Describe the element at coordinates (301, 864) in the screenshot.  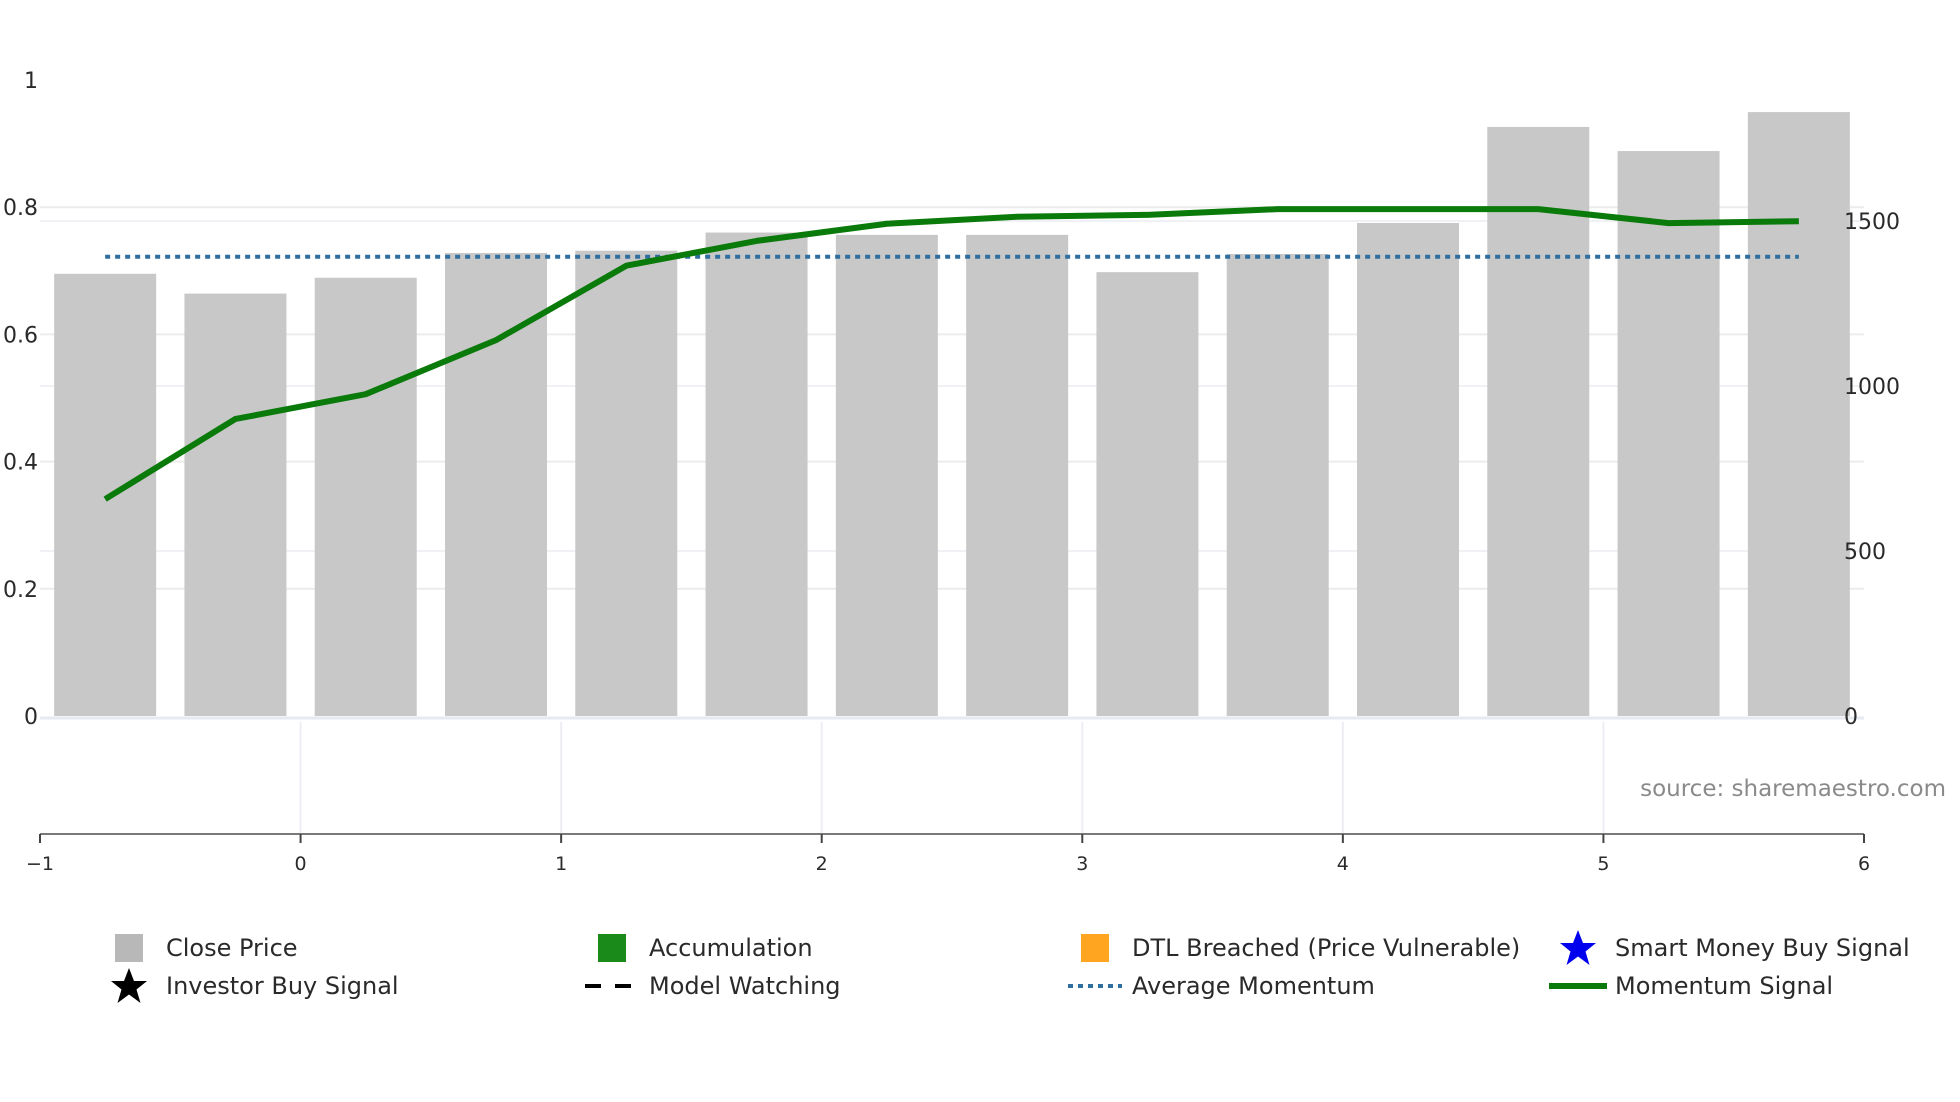
I see `x-tick-label: 0` at that location.